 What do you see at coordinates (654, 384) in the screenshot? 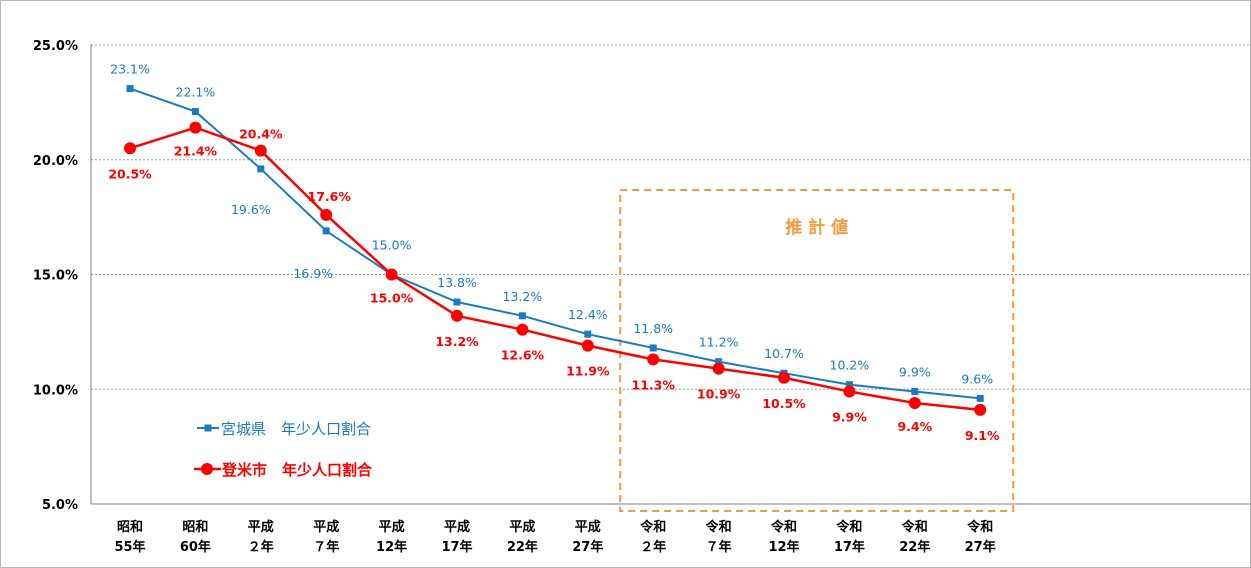
I see `data-label-tome: 11.3%` at bounding box center [654, 384].